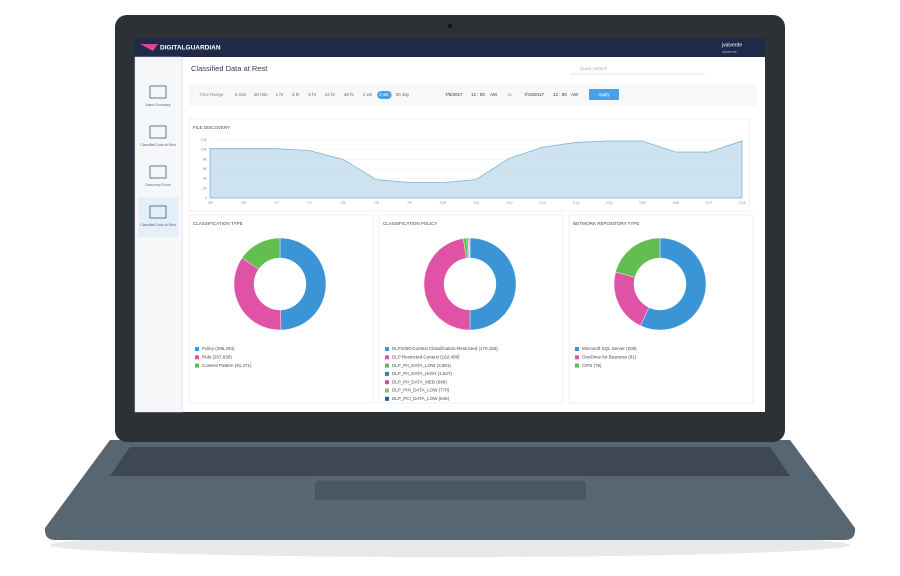 The height and width of the screenshot is (576, 900). Describe the element at coordinates (343, 203) in the screenshot. I see `x-tick-label: 7/8` at that location.